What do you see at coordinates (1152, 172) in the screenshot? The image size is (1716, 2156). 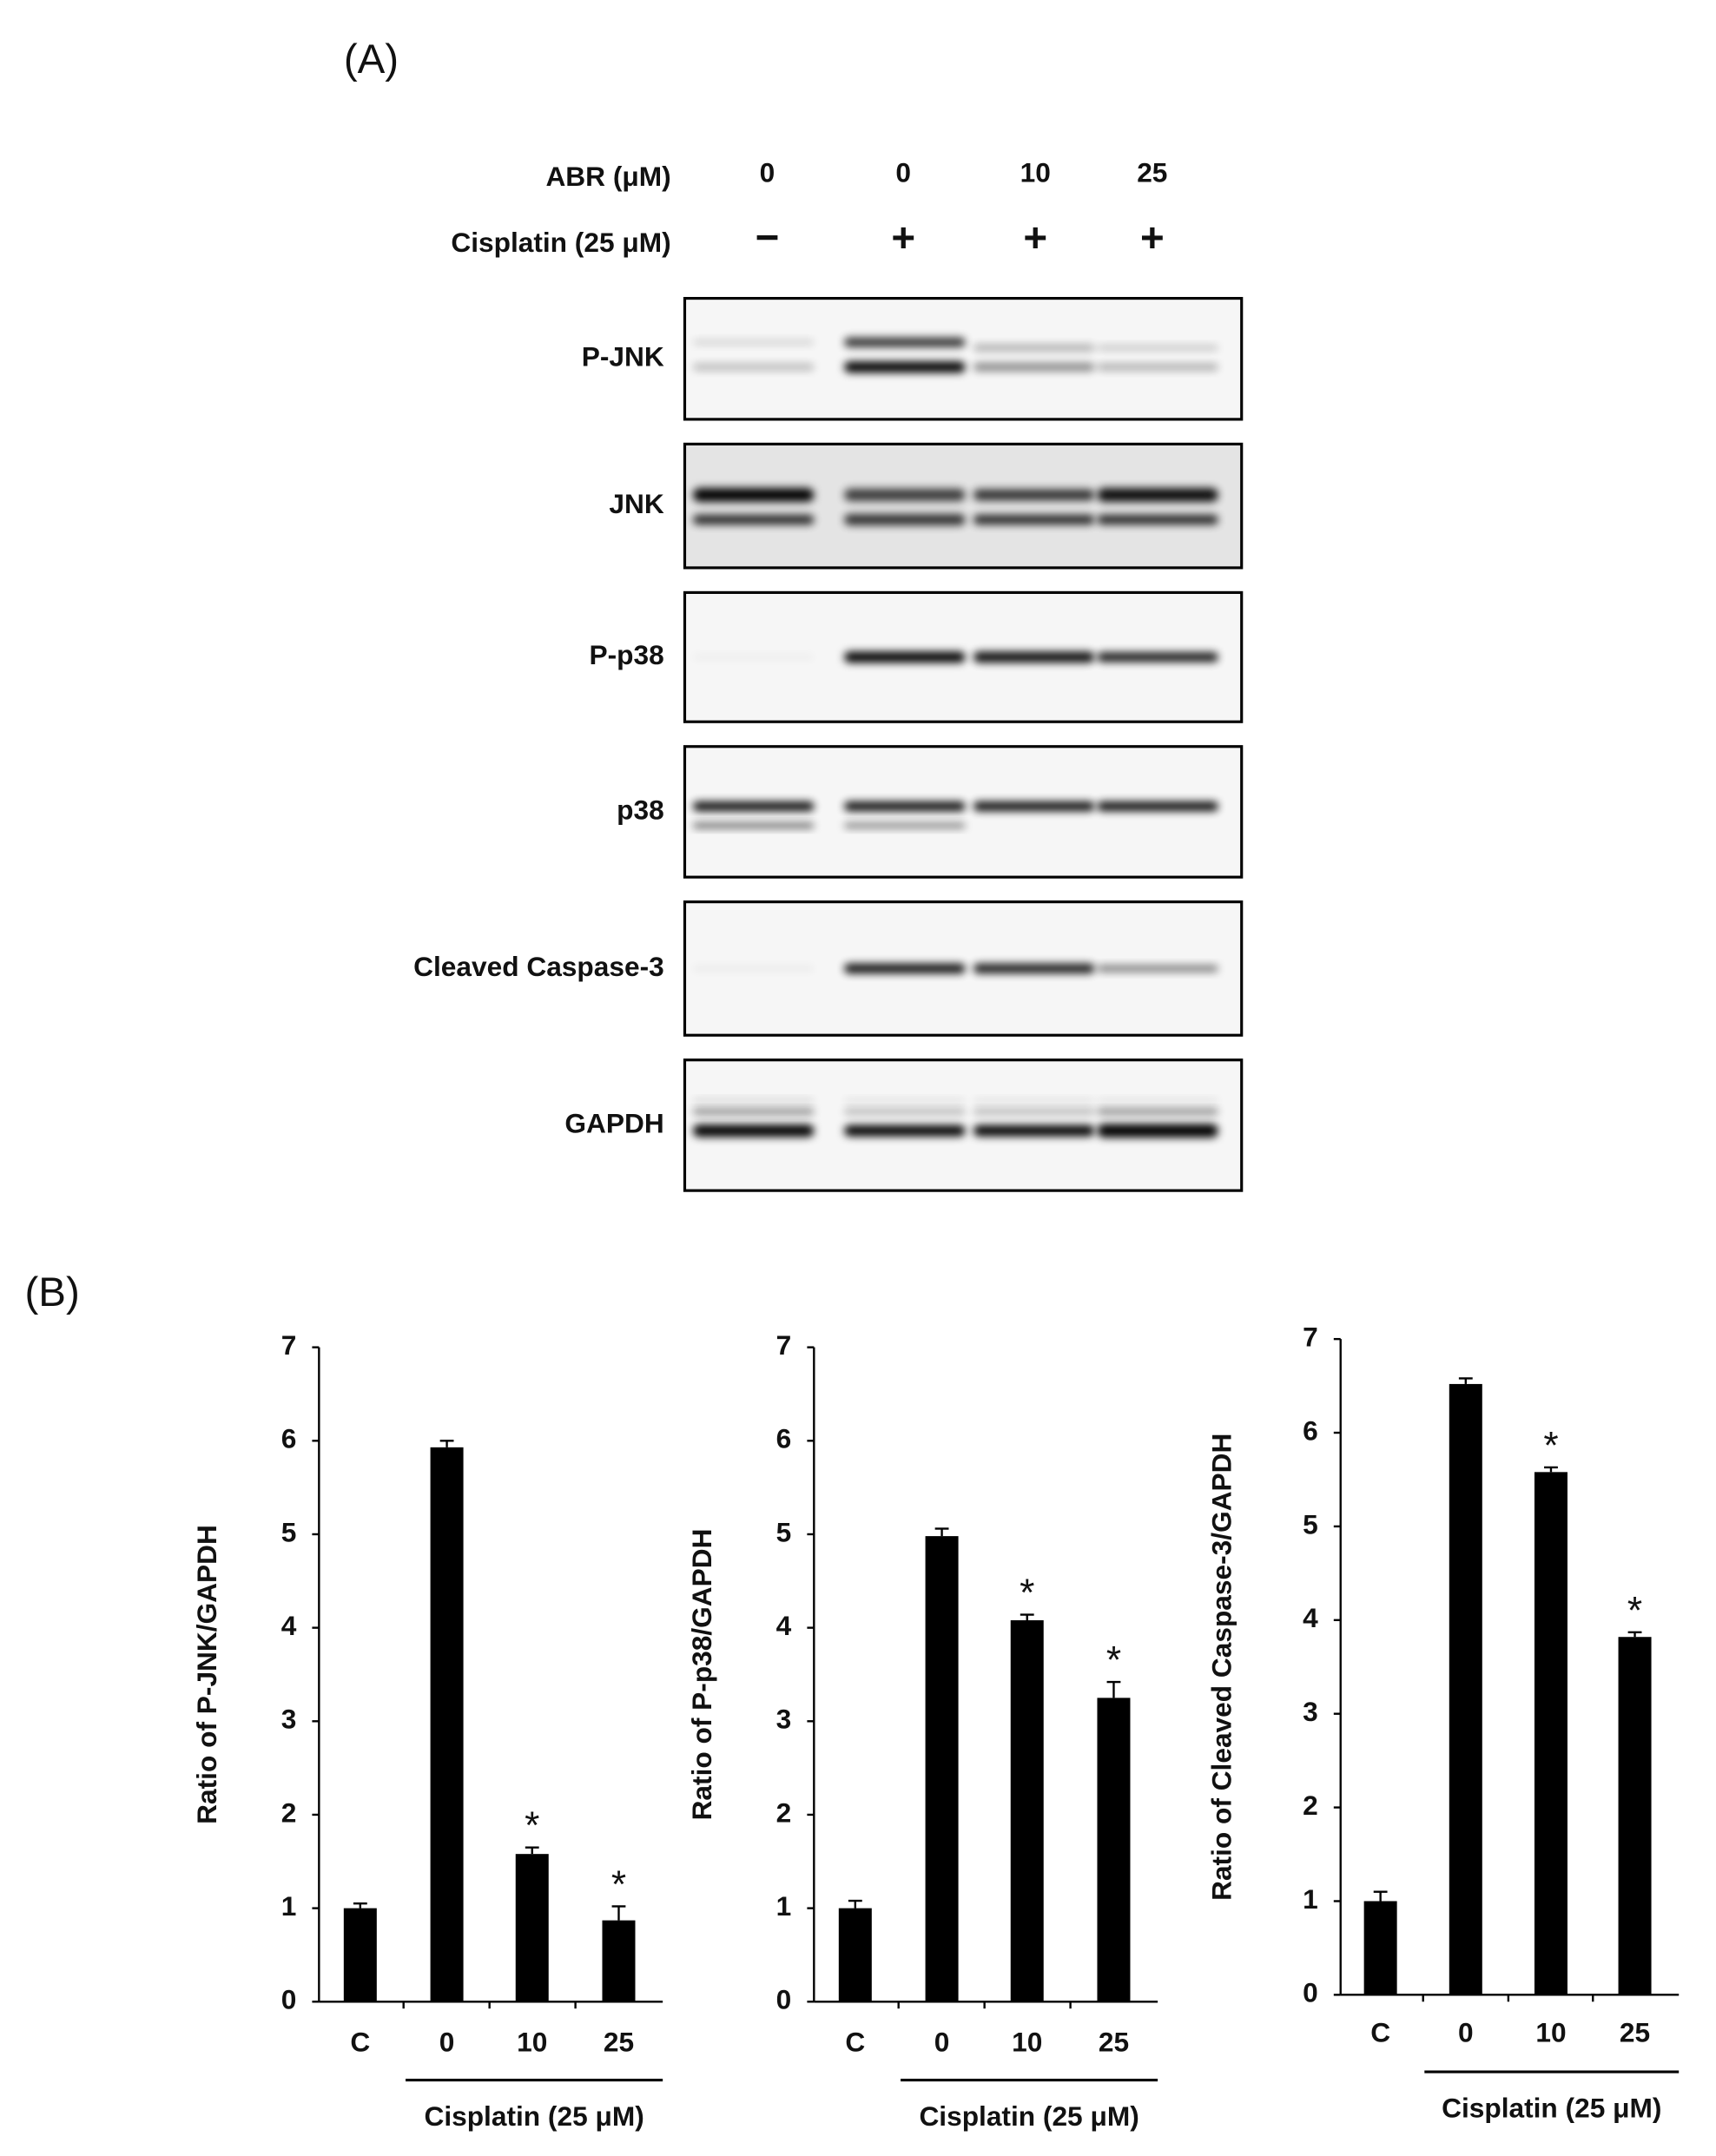 I see `condition-value: 25` at bounding box center [1152, 172].